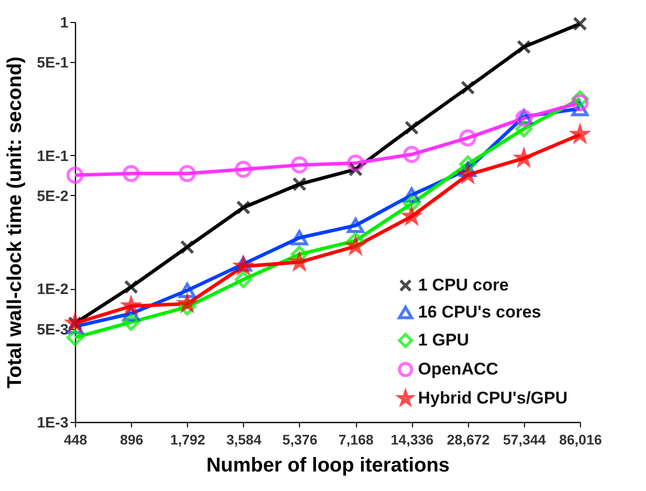 The height and width of the screenshot is (491, 646). What do you see at coordinates (493, 398) in the screenshot?
I see `legend-label: Hybrid CPU's/GPU` at bounding box center [493, 398].